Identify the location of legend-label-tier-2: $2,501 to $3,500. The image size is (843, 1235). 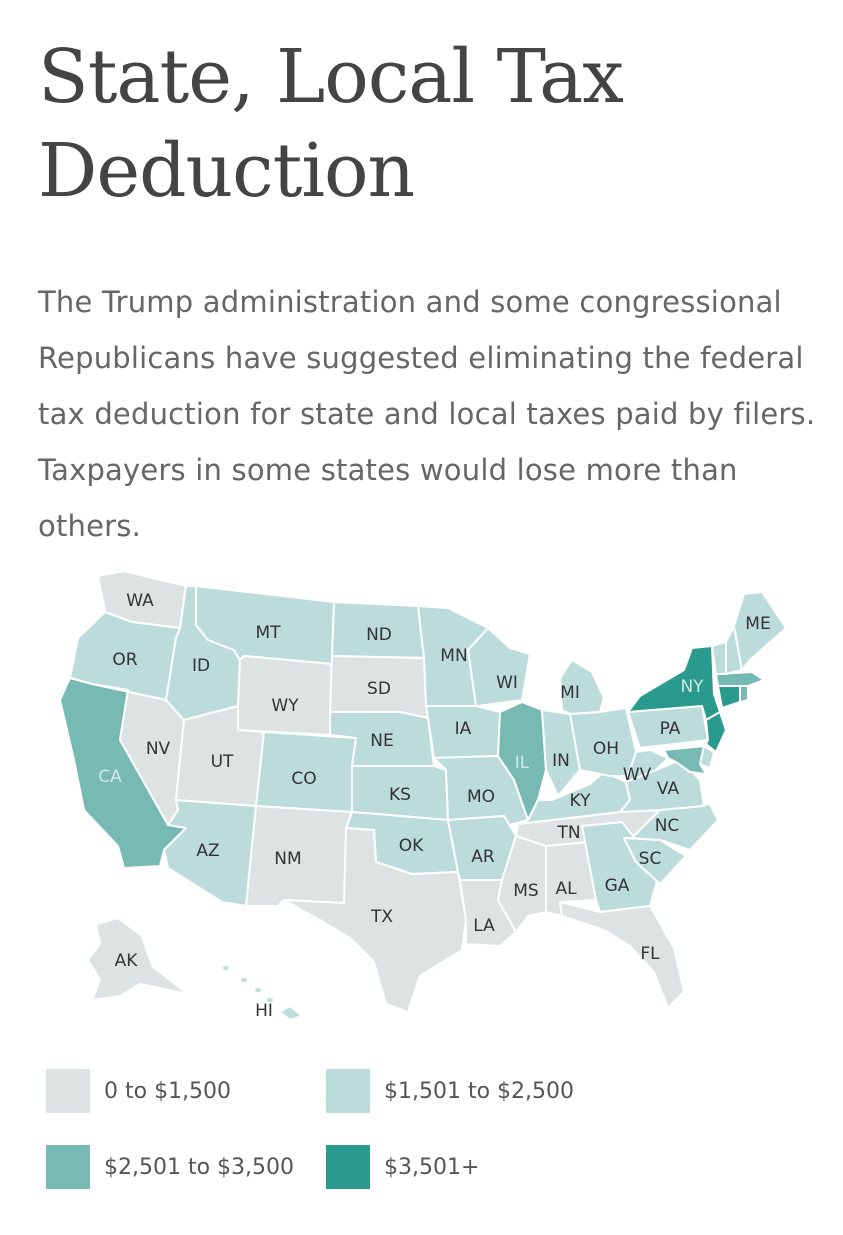
(199, 1167).